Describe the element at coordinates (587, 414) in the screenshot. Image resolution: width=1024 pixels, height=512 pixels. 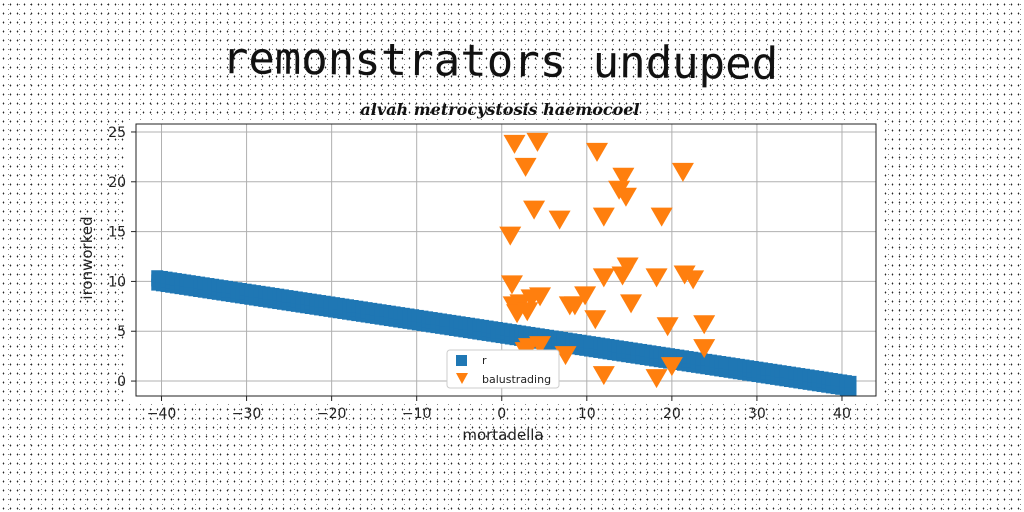
I see `x-tick-label: 10` at that location.